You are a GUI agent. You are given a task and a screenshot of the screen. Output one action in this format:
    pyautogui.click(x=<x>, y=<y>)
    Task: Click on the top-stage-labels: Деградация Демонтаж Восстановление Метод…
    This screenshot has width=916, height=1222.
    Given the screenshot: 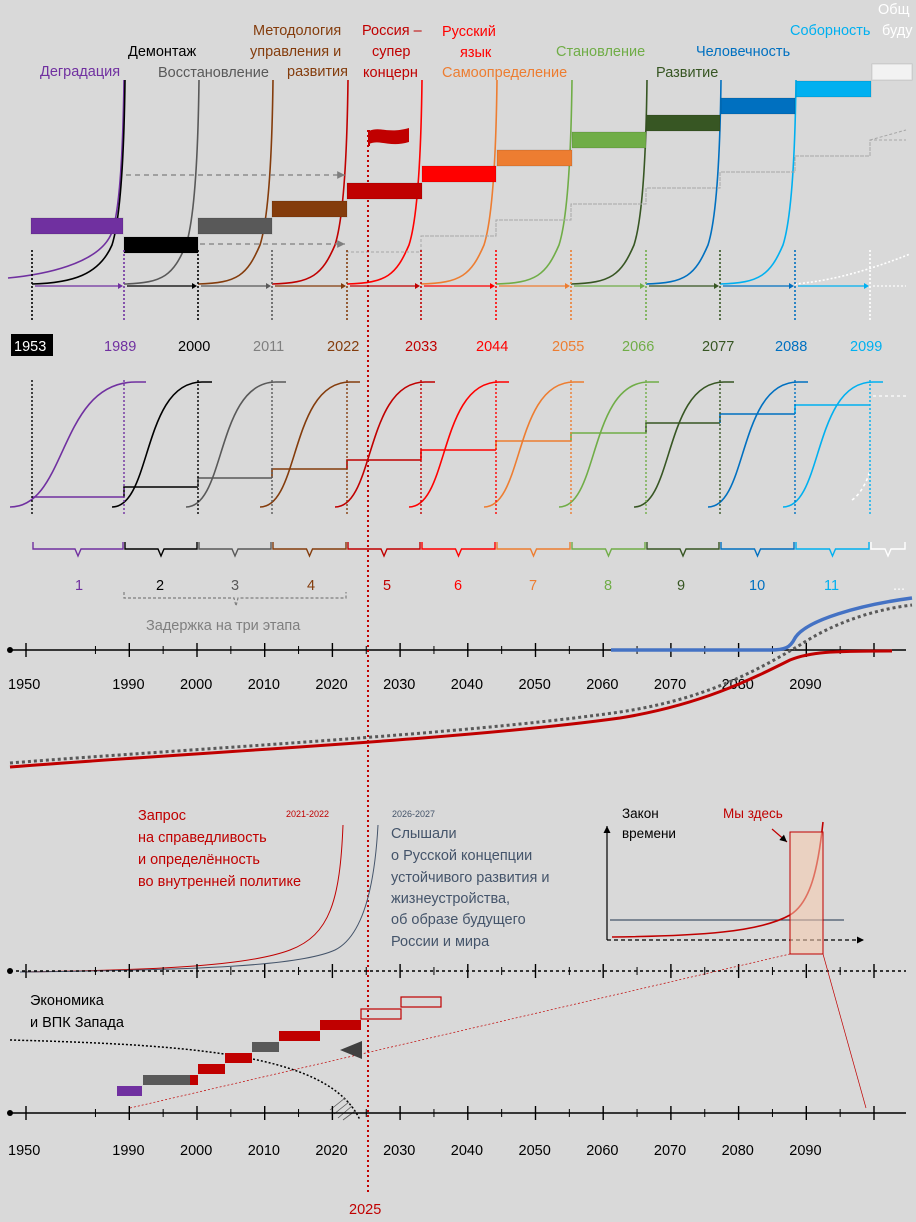 What is the action you would take?
    pyautogui.click(x=476, y=41)
    